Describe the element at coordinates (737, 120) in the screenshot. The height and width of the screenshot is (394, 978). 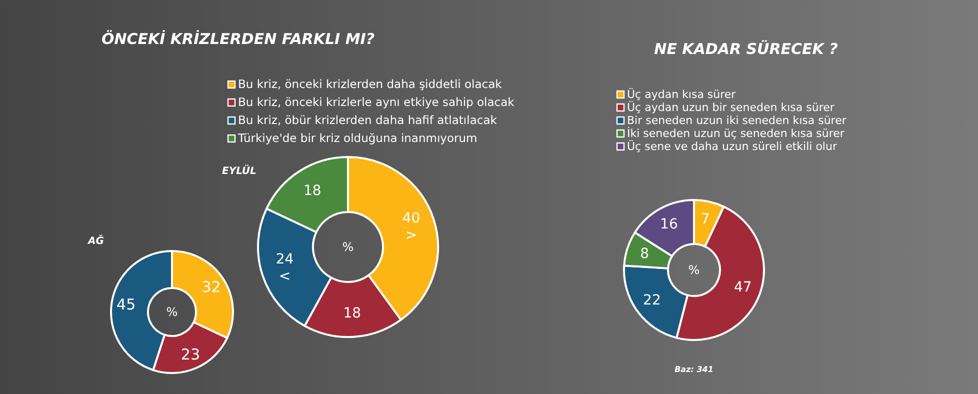
I see `legend-label: Bir seneden uzun iki seneden kısa sürer` at that location.